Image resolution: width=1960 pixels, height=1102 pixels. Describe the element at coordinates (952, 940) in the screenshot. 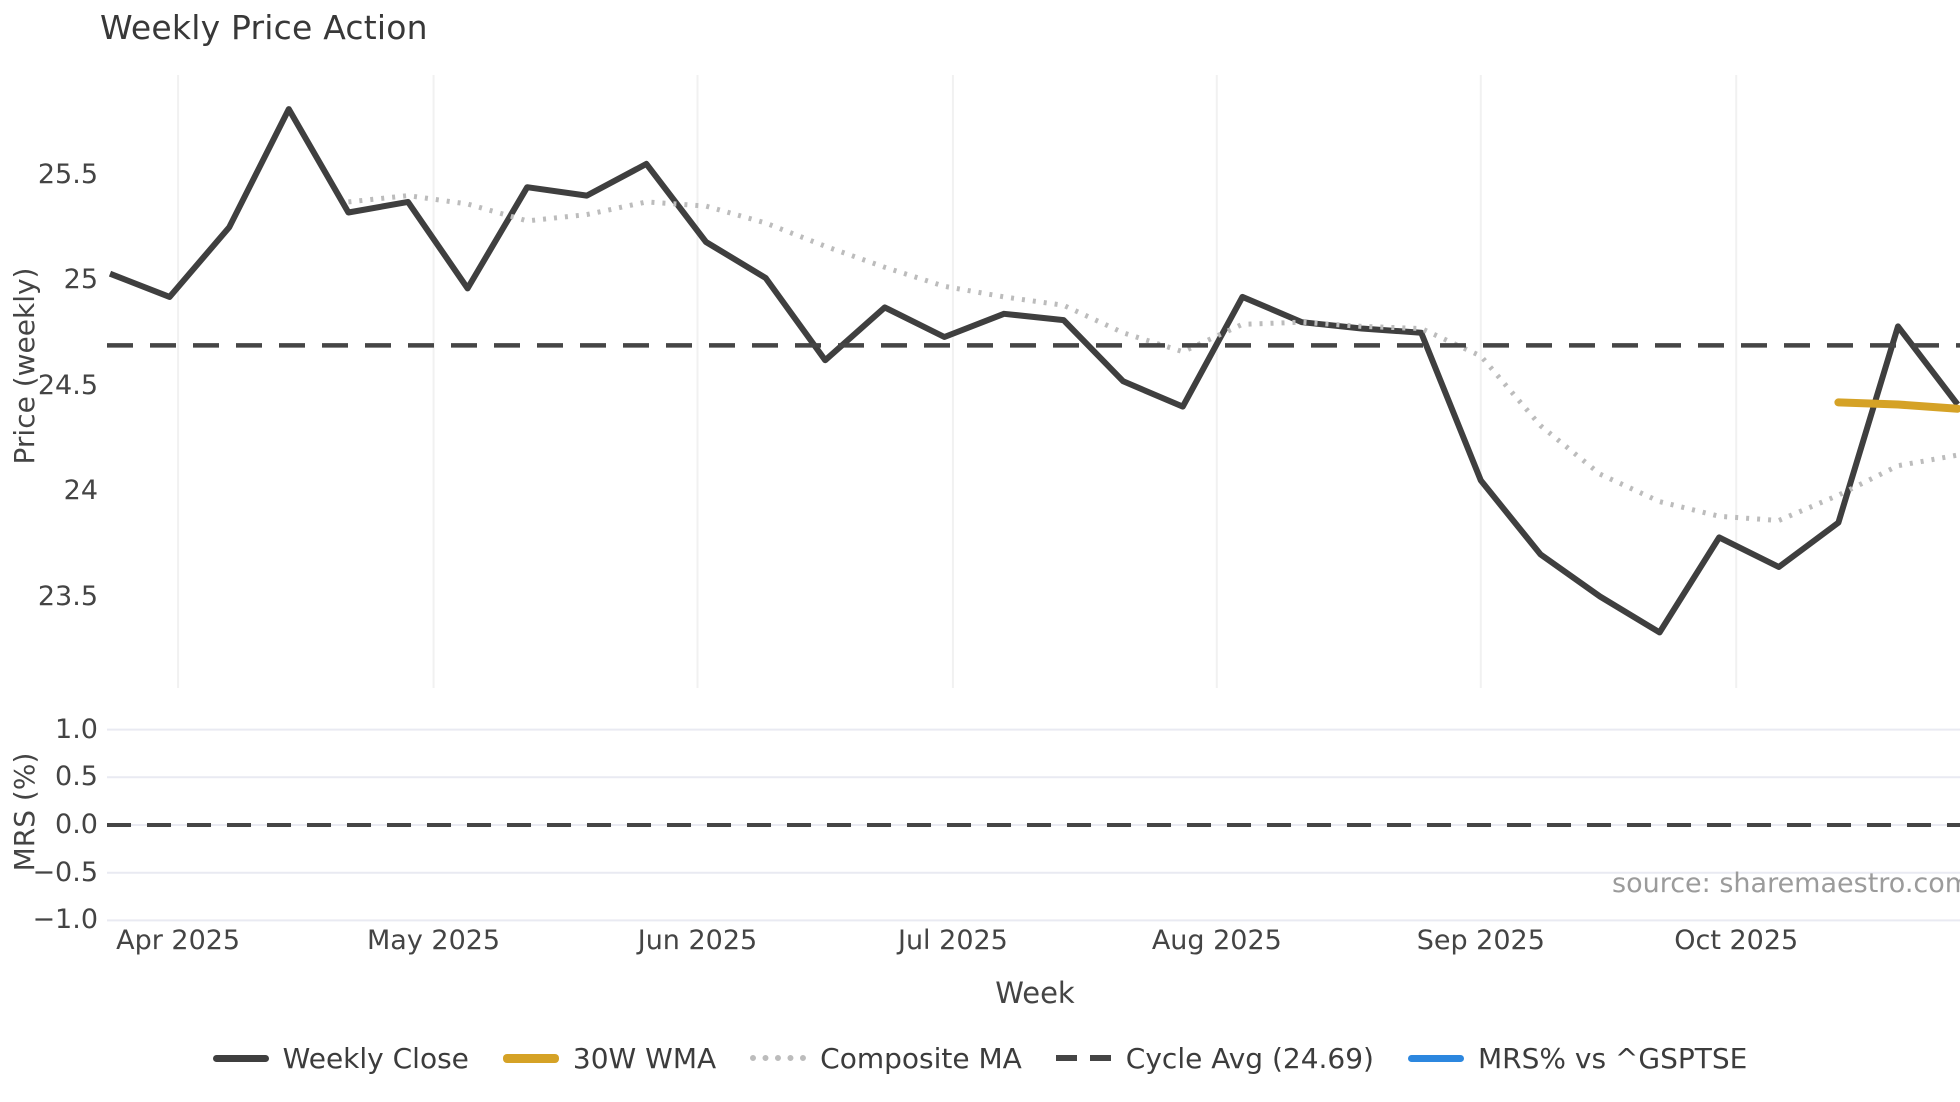

I see `x-tick-label: Jul 2025` at that location.